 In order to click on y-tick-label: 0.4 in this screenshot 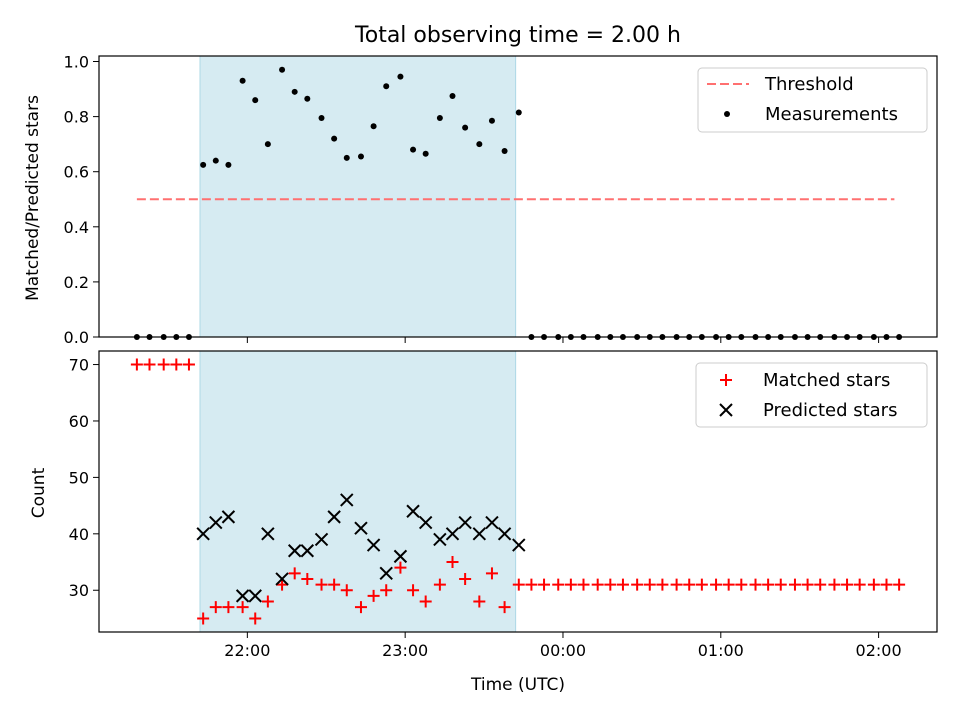, I will do `click(76, 227)`.